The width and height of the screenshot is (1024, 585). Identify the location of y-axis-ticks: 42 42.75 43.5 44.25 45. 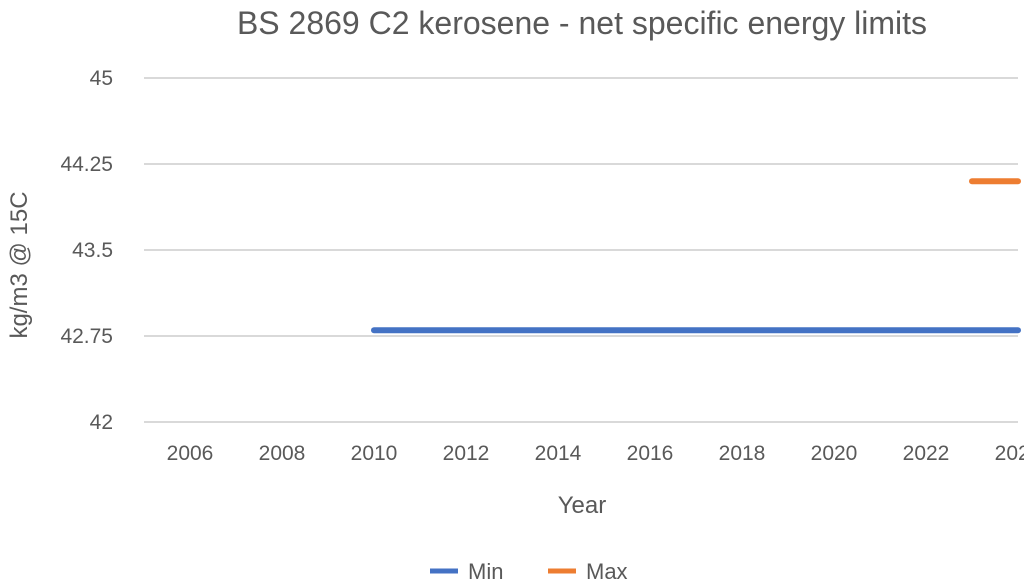
(86, 250).